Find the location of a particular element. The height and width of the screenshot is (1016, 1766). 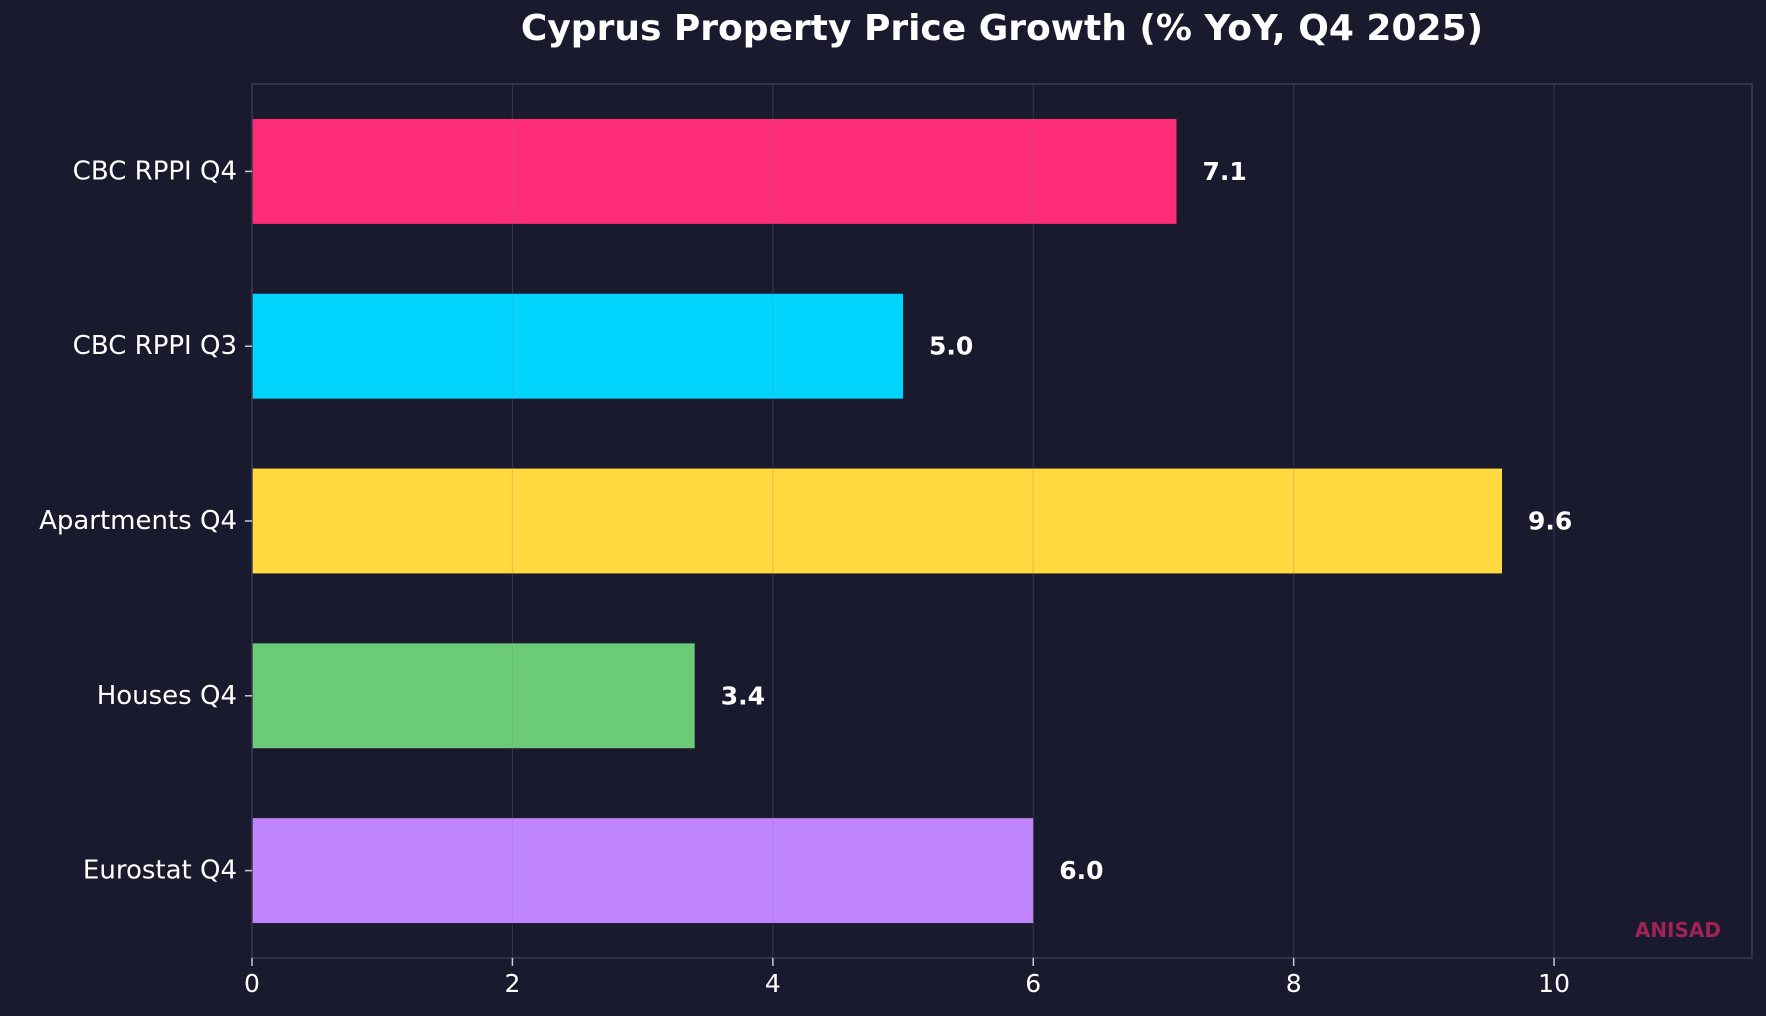

value-label-3: 9.6 is located at coordinates (1550, 521).